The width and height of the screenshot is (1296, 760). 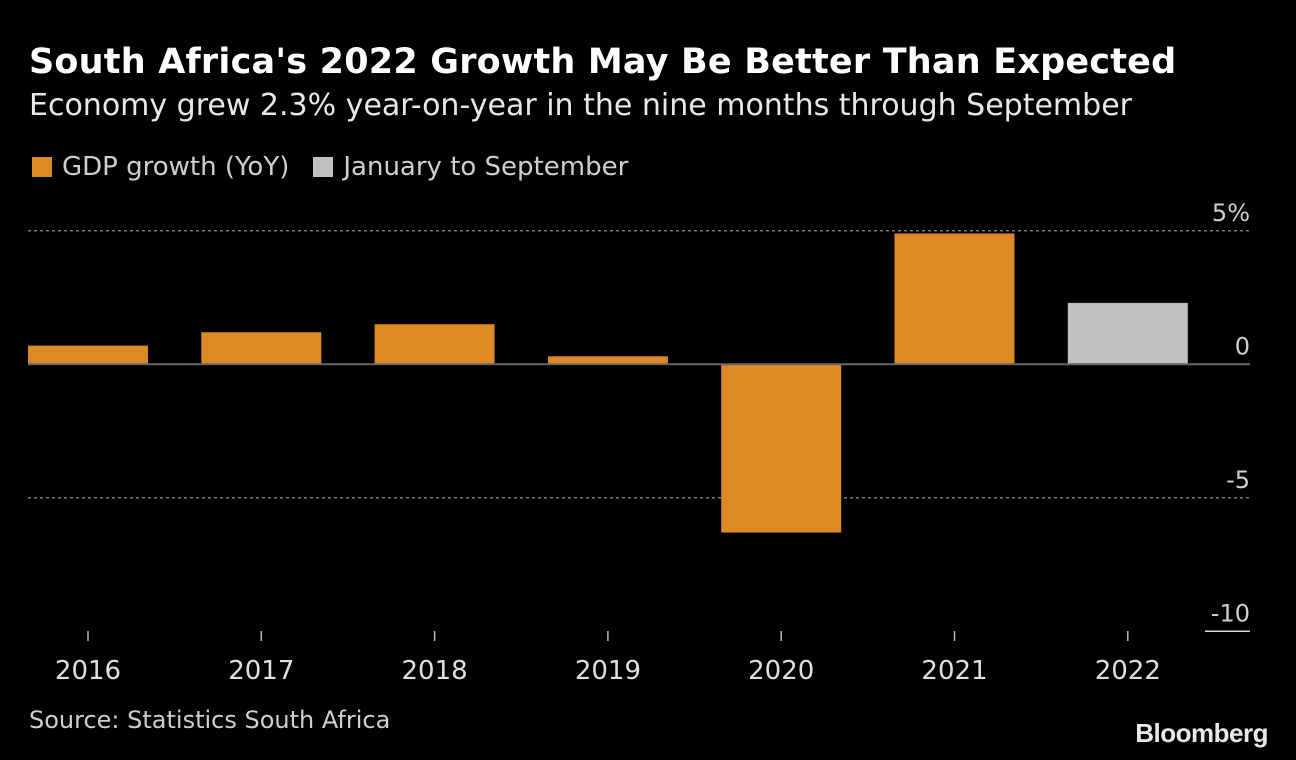 I want to click on bar-2017, so click(x=261, y=348).